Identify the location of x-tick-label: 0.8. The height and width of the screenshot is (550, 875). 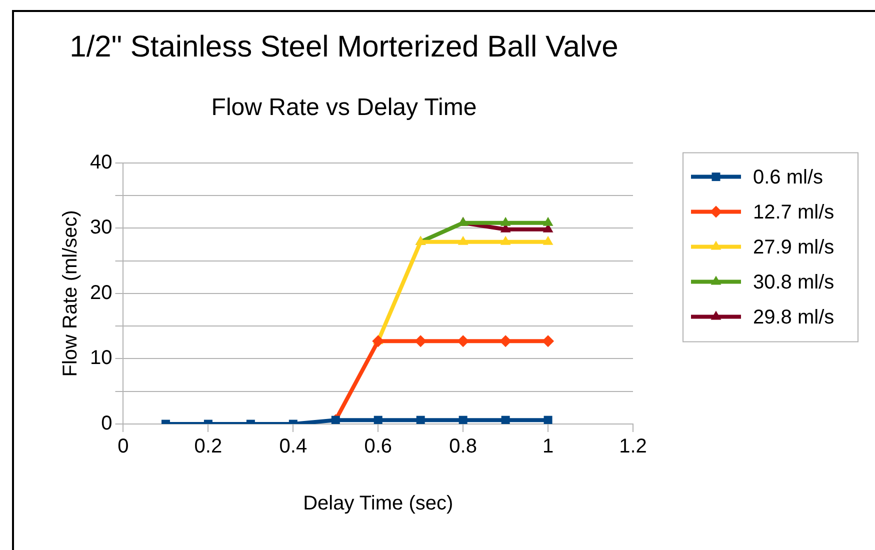
(463, 447).